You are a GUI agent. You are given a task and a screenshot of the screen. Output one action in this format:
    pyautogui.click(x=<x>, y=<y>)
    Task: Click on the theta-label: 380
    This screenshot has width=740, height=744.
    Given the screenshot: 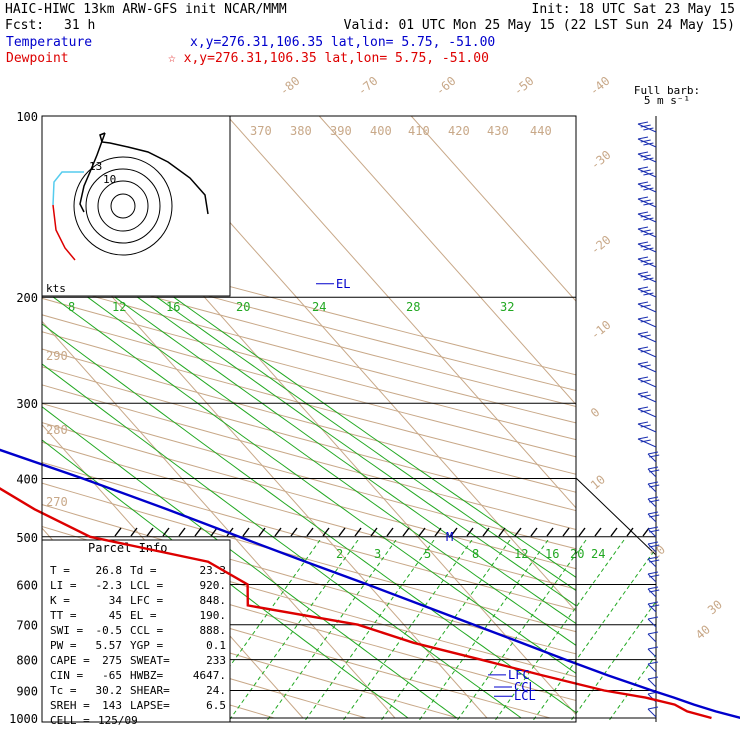 What is the action you would take?
    pyautogui.click(x=301, y=131)
    